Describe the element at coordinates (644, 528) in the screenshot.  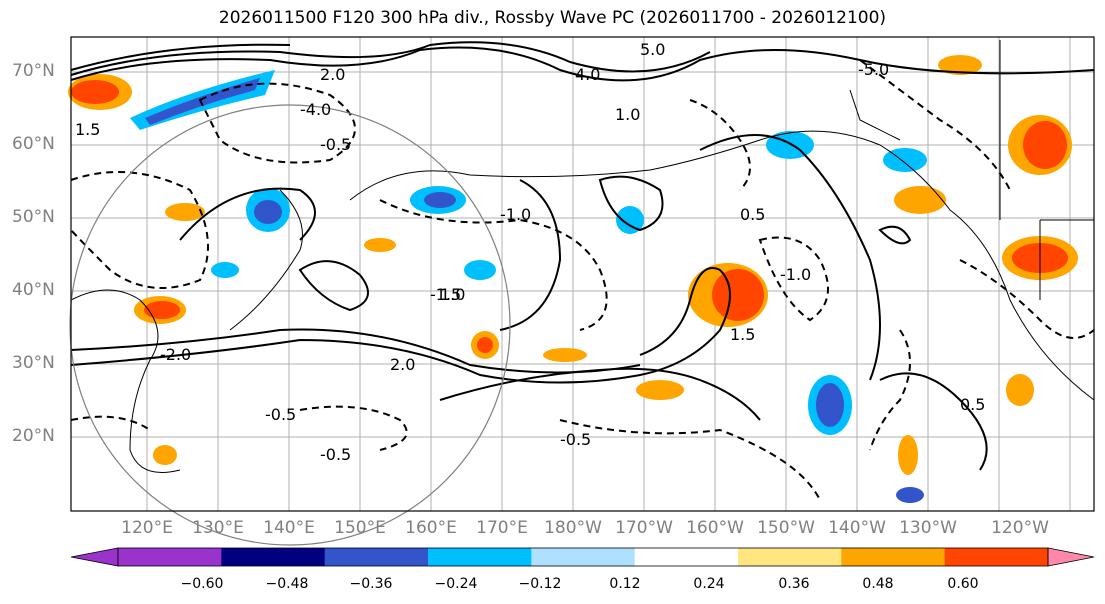
I see `lon-label: 170°W` at that location.